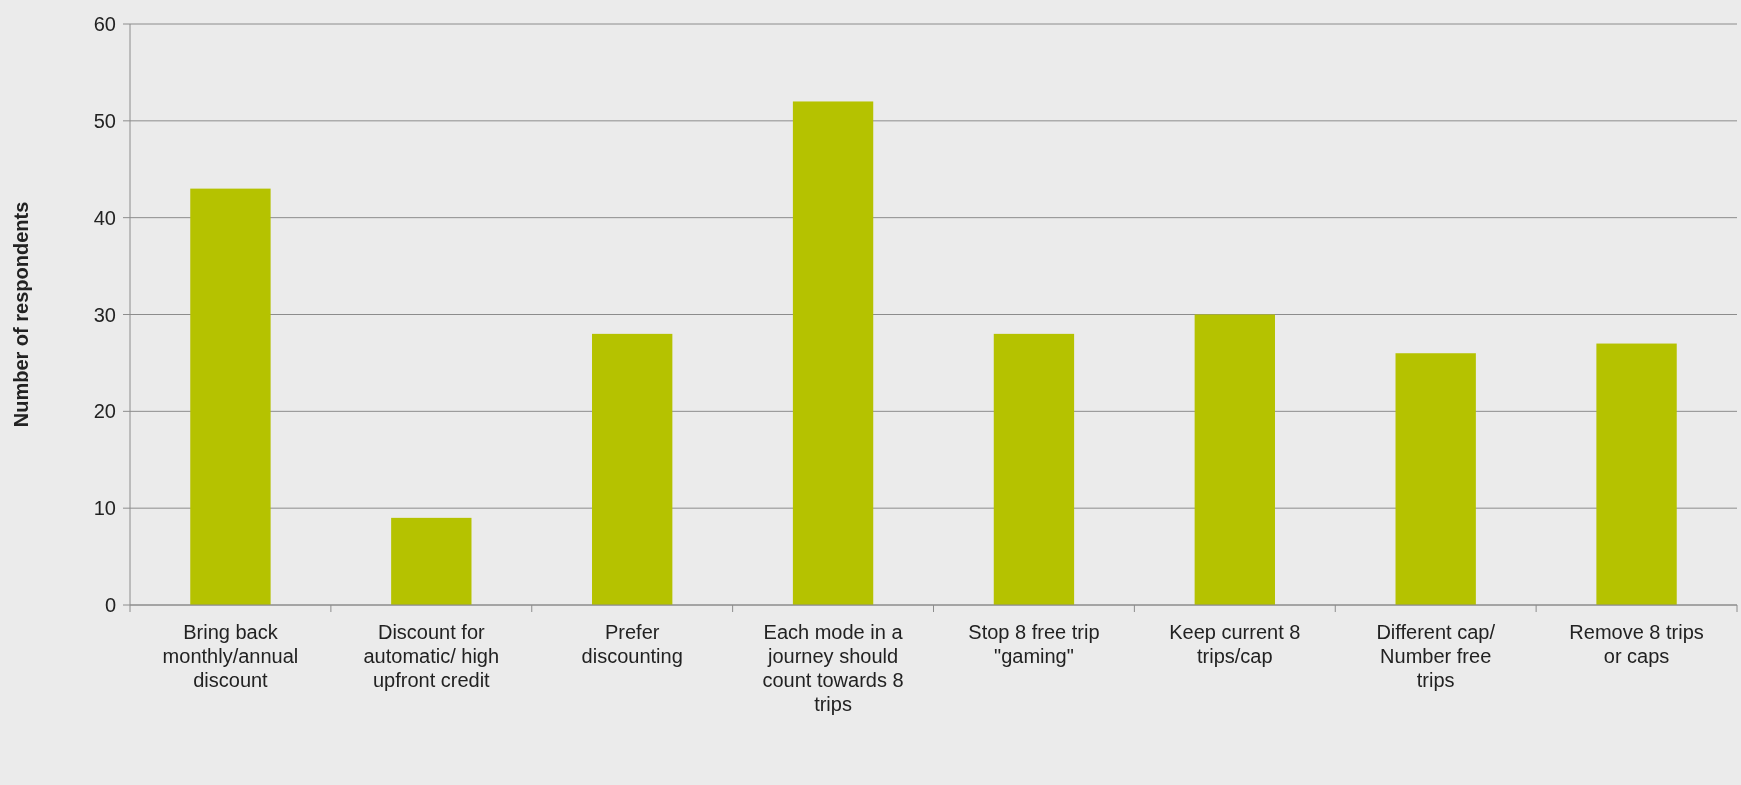 The image size is (1741, 785). Describe the element at coordinates (1235, 644) in the screenshot. I see `x-tick-label: Keep current 8 trips/cap` at that location.